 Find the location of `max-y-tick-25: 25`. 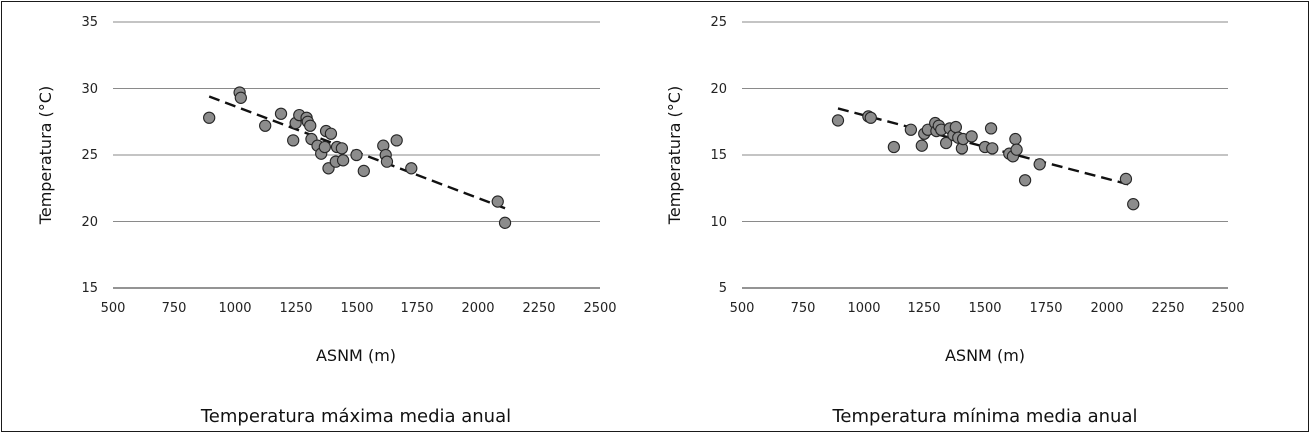

max-y-tick-25: 25 is located at coordinates (89, 155).